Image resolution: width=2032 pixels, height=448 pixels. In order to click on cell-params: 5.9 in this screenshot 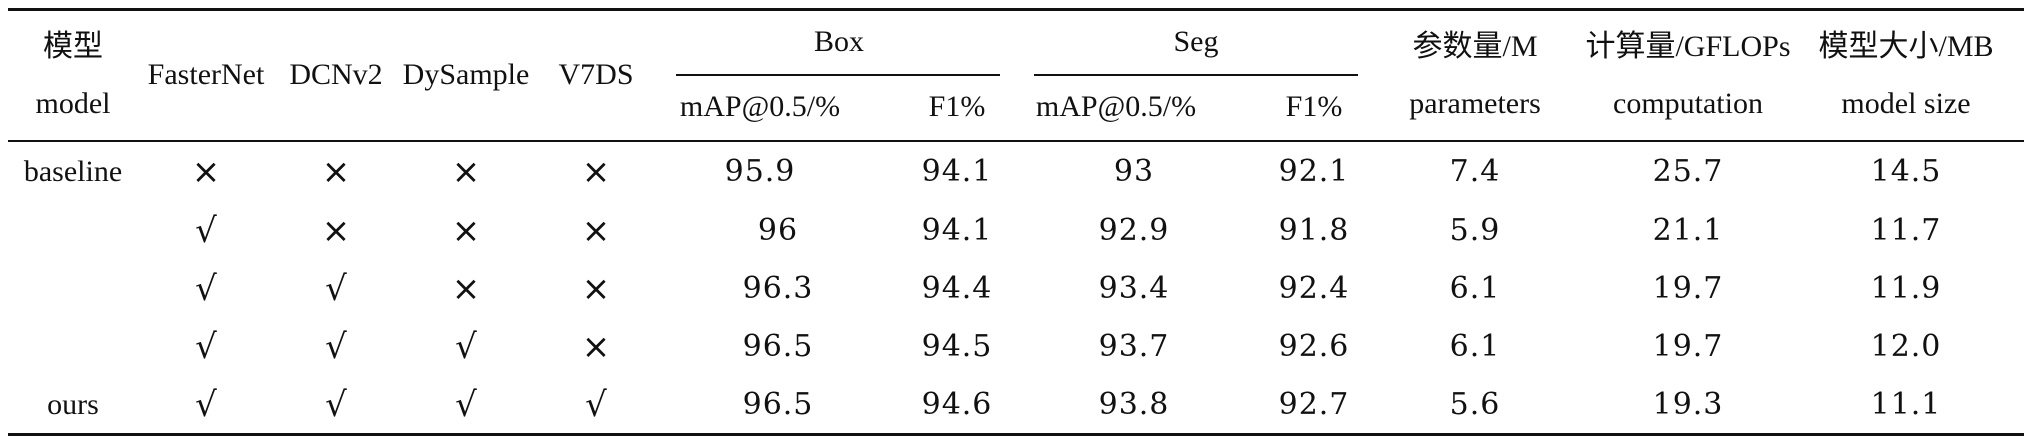, I will do `click(1475, 230)`.